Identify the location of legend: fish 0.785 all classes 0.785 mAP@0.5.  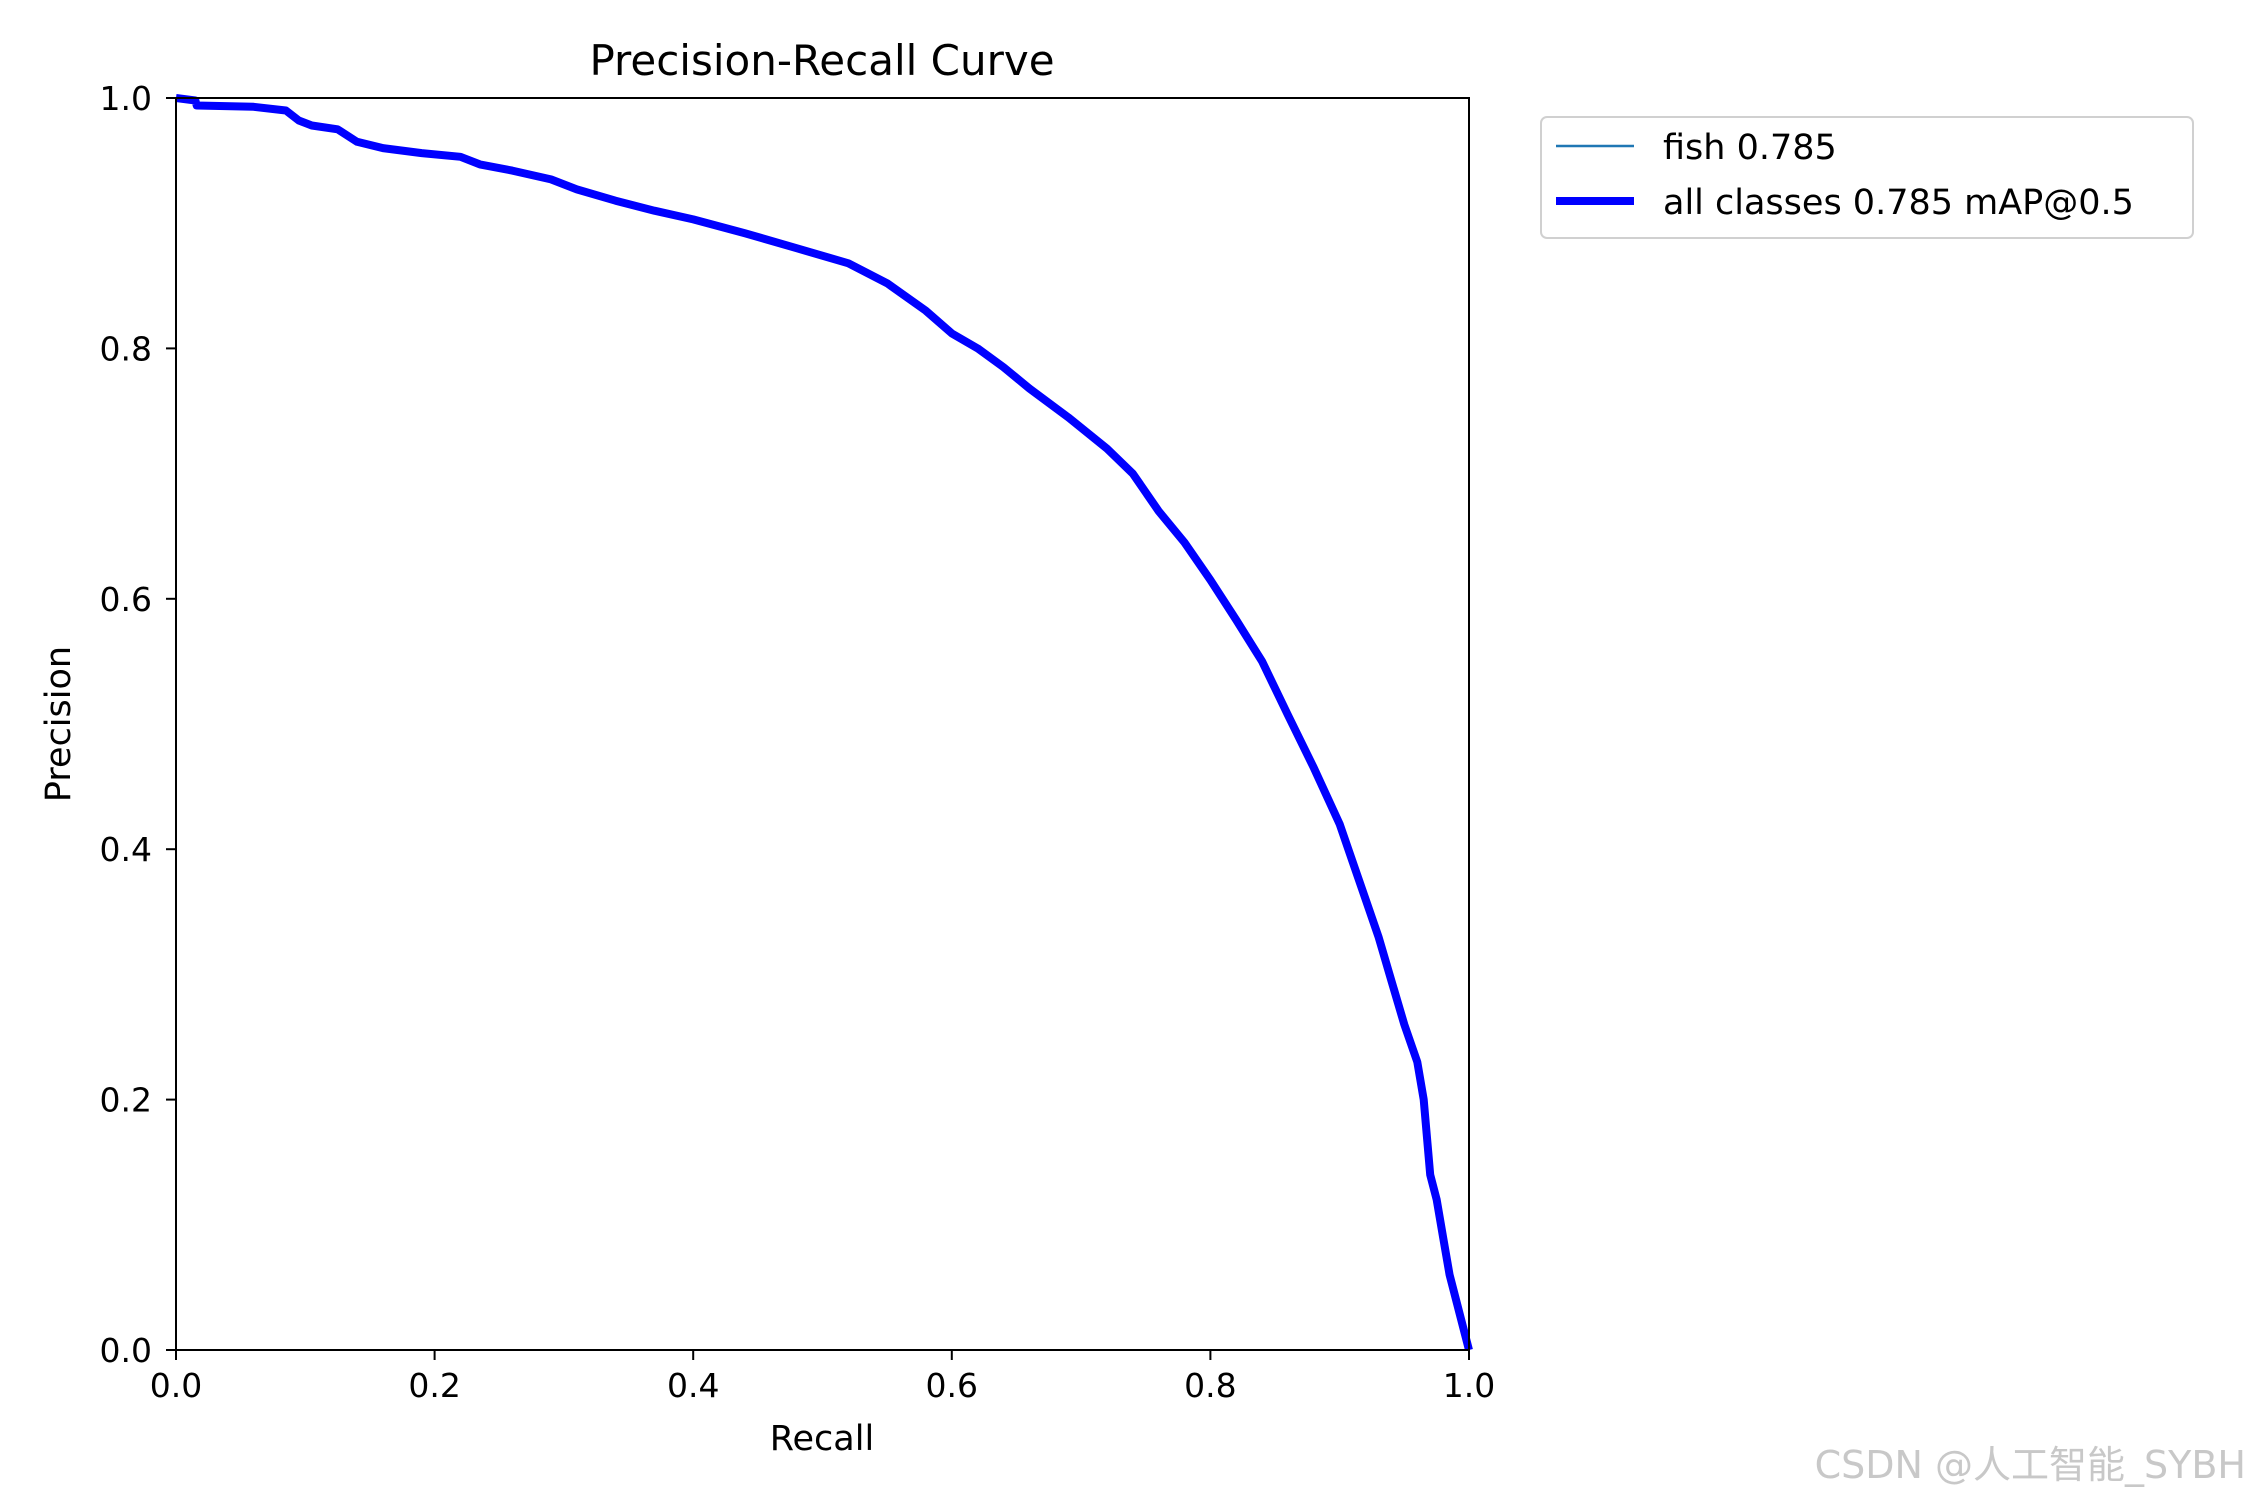
(1867, 177).